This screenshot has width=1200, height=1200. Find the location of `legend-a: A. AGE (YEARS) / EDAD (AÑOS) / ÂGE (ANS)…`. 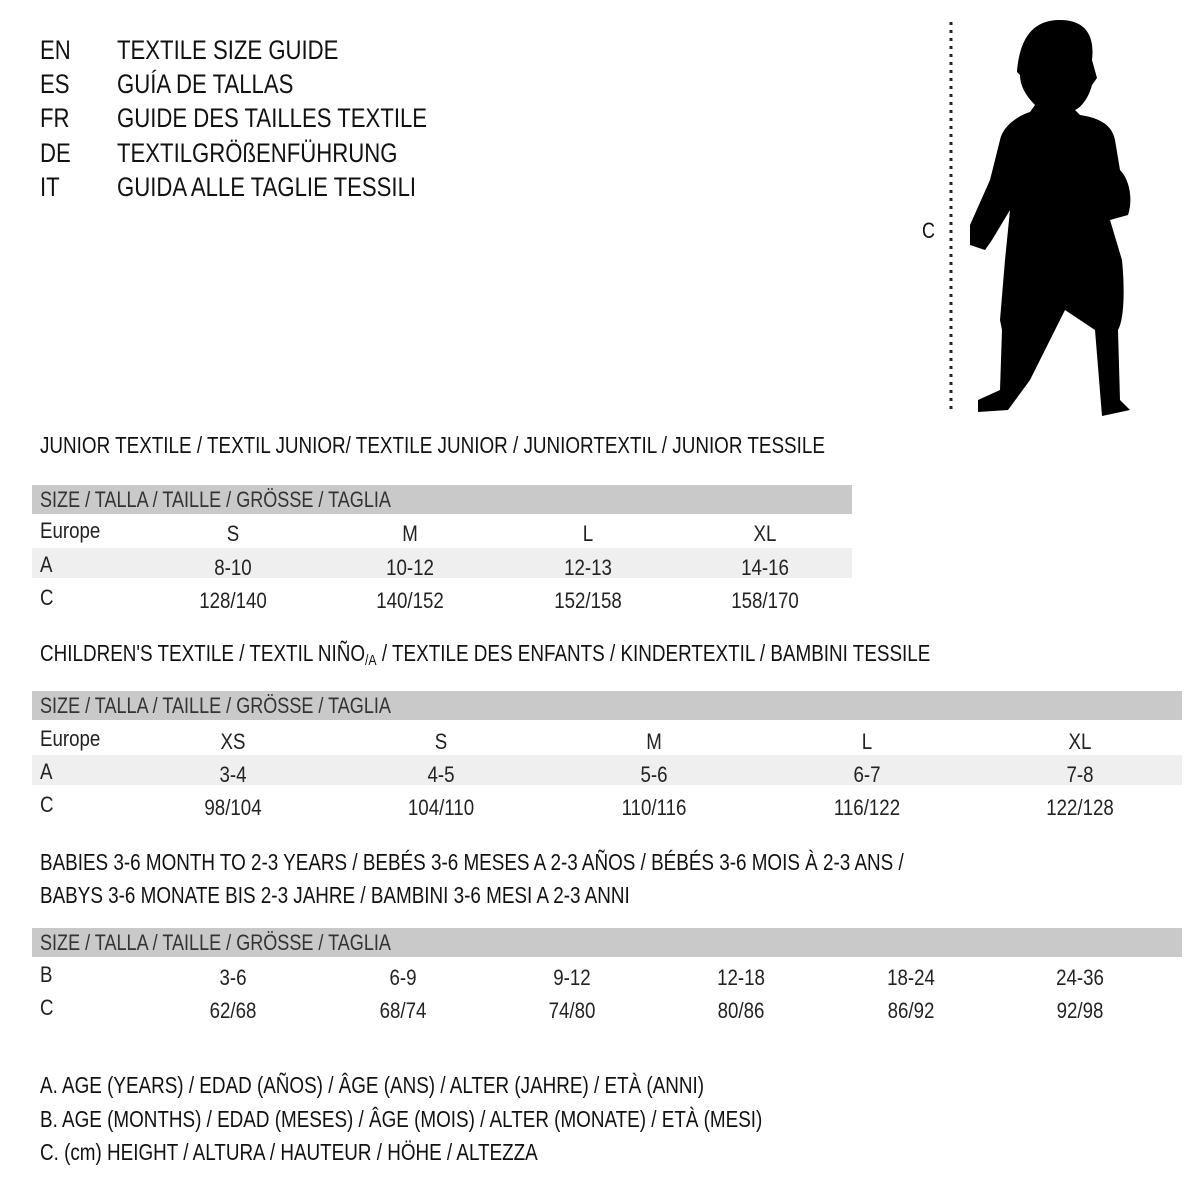

legend-a: A. AGE (YEARS) / EDAD (AÑOS) / ÂGE (ANS)… is located at coordinates (372, 1085).